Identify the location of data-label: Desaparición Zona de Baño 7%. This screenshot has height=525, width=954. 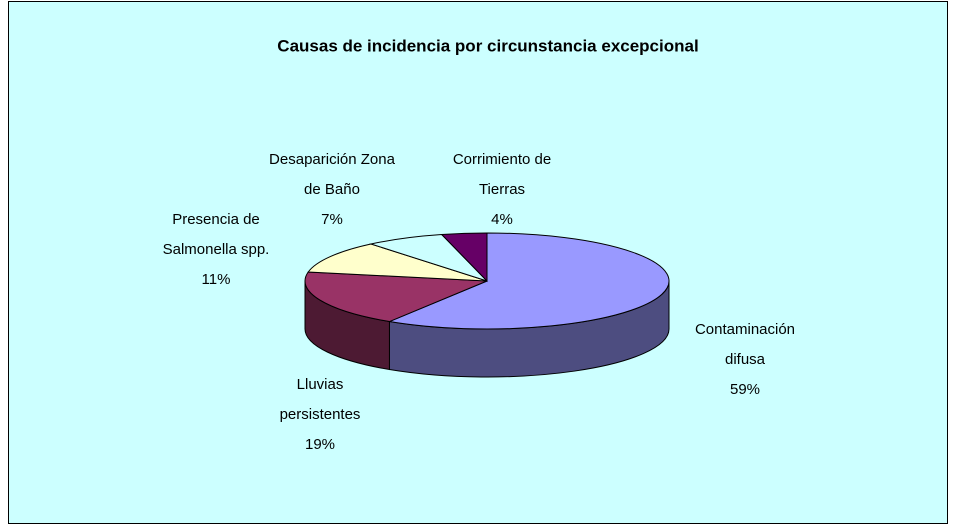
(332, 190).